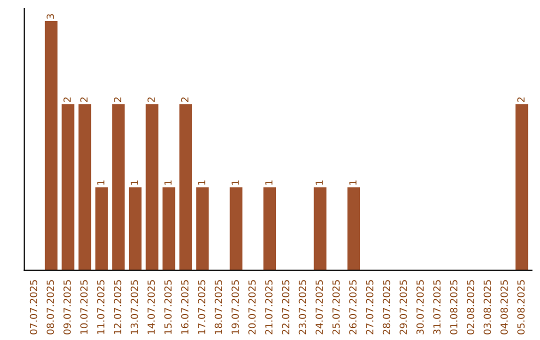 The height and width of the screenshot is (340, 540). I want to click on x-tick-label: 29.07.2025, so click(403, 307).